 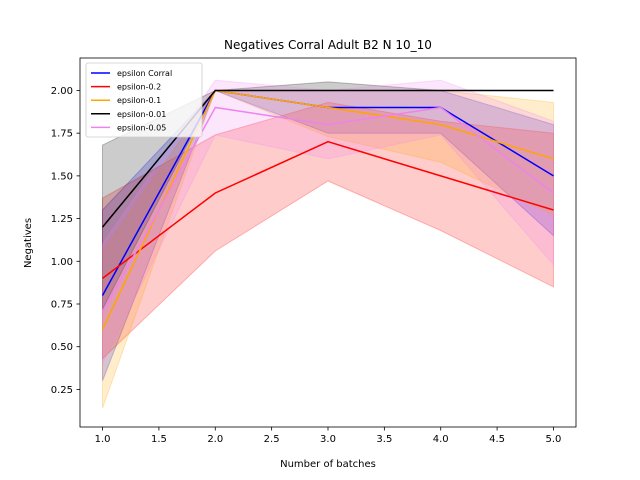 What do you see at coordinates (62, 262) in the screenshot?
I see `y-tick-label: 1.00` at bounding box center [62, 262].